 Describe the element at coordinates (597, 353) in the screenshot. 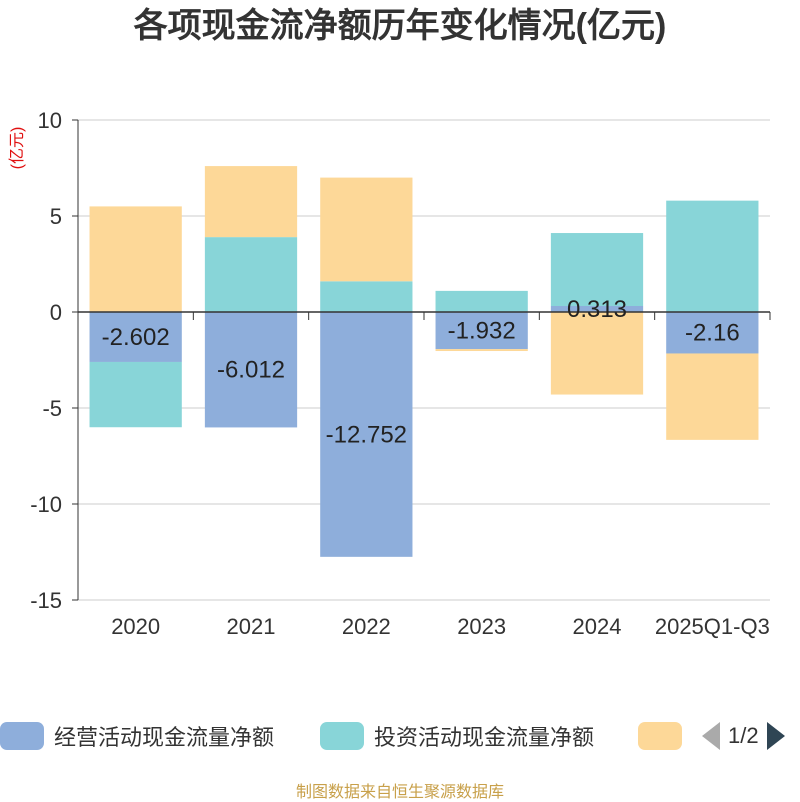

I see `bar-financing-2024` at that location.